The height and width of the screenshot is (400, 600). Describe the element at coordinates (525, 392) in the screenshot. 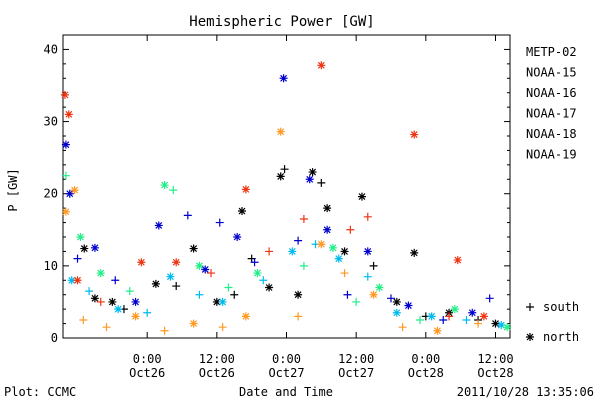

I see `footer-timestamp: 2011/10/28 13:35:06` at that location.